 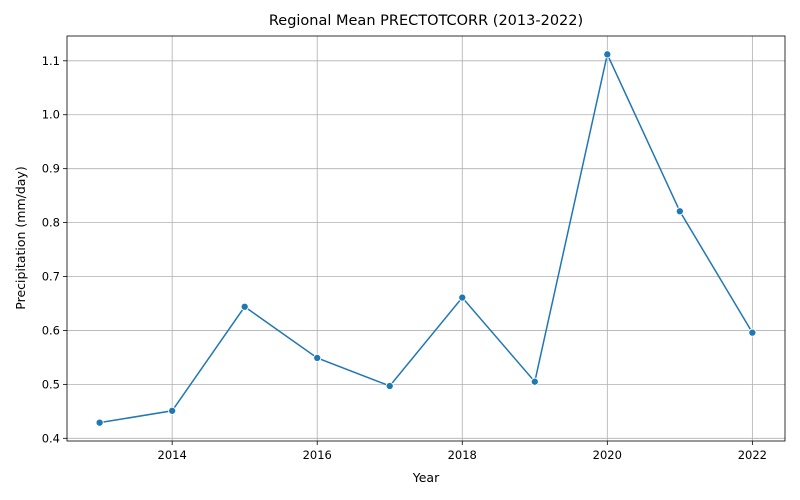 I want to click on x-tick-label: 2020, so click(x=607, y=455).